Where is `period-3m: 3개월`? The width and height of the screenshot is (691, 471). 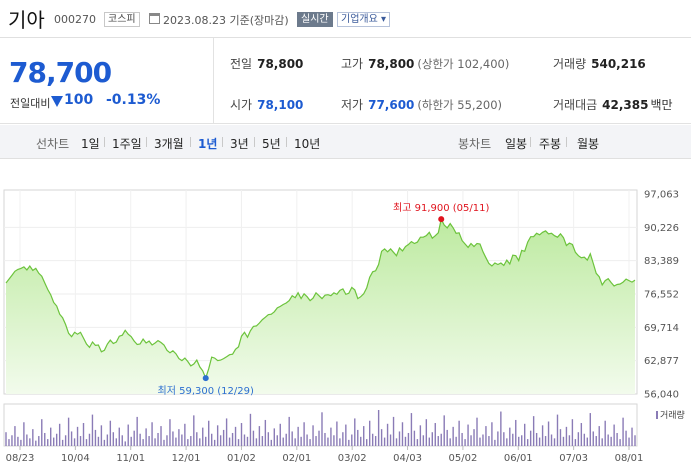
period-3m: 3개월 is located at coordinates (169, 144).